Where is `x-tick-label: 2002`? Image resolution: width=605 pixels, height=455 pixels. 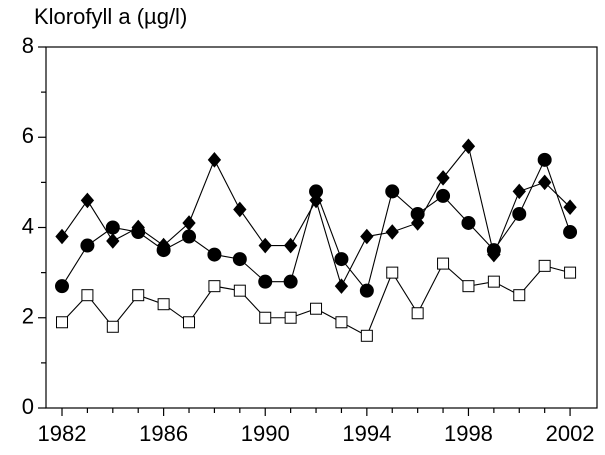
x-tick-label: 2002 is located at coordinates (570, 433).